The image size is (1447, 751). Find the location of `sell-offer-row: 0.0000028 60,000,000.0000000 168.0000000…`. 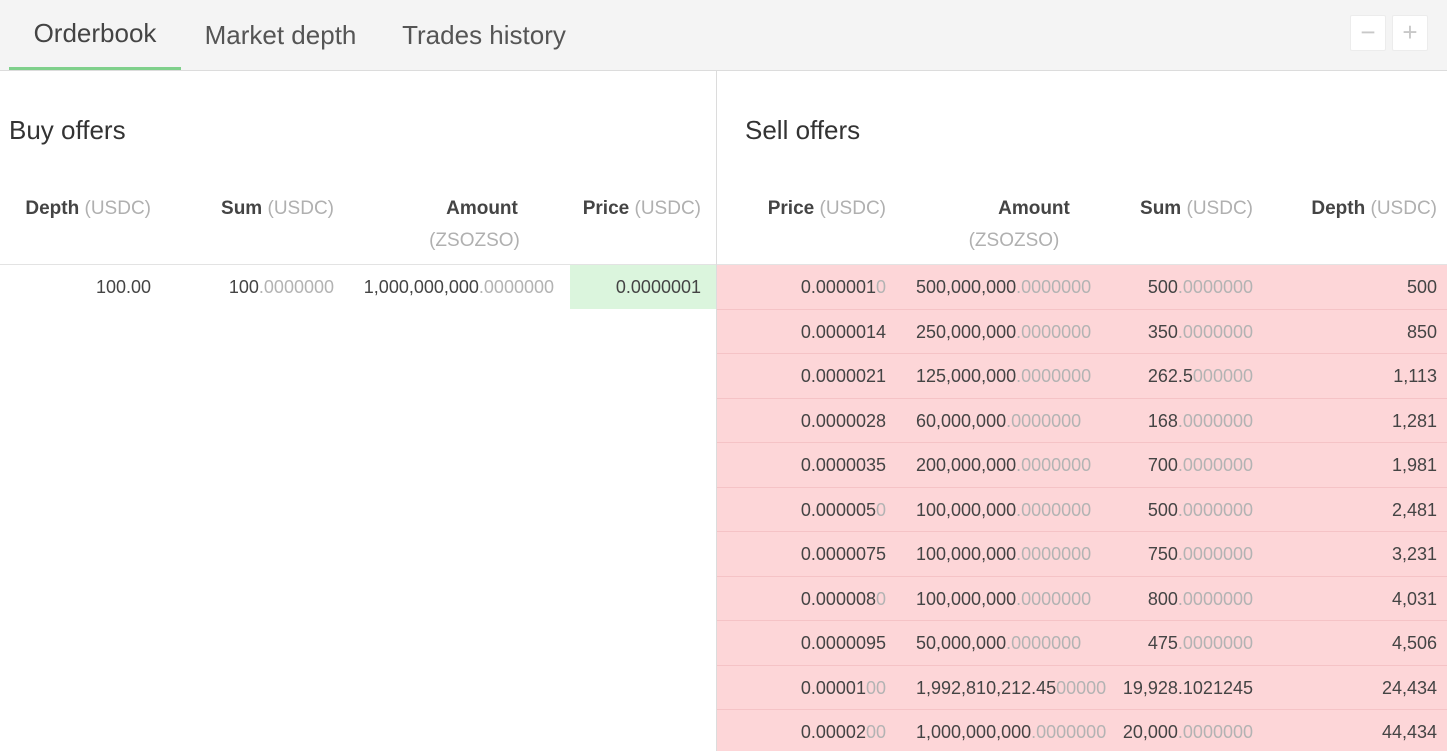

sell-offer-row: 0.0000028 60,000,000.0000000 168.0000000… is located at coordinates (1082, 420).